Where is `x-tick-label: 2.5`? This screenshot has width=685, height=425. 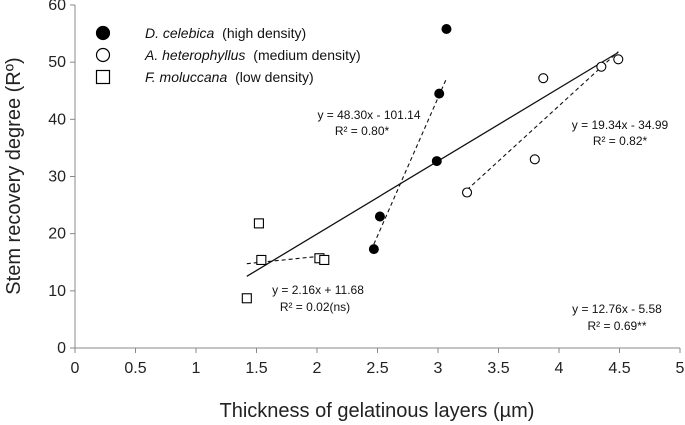 x-tick-label: 2.5 is located at coordinates (377, 368).